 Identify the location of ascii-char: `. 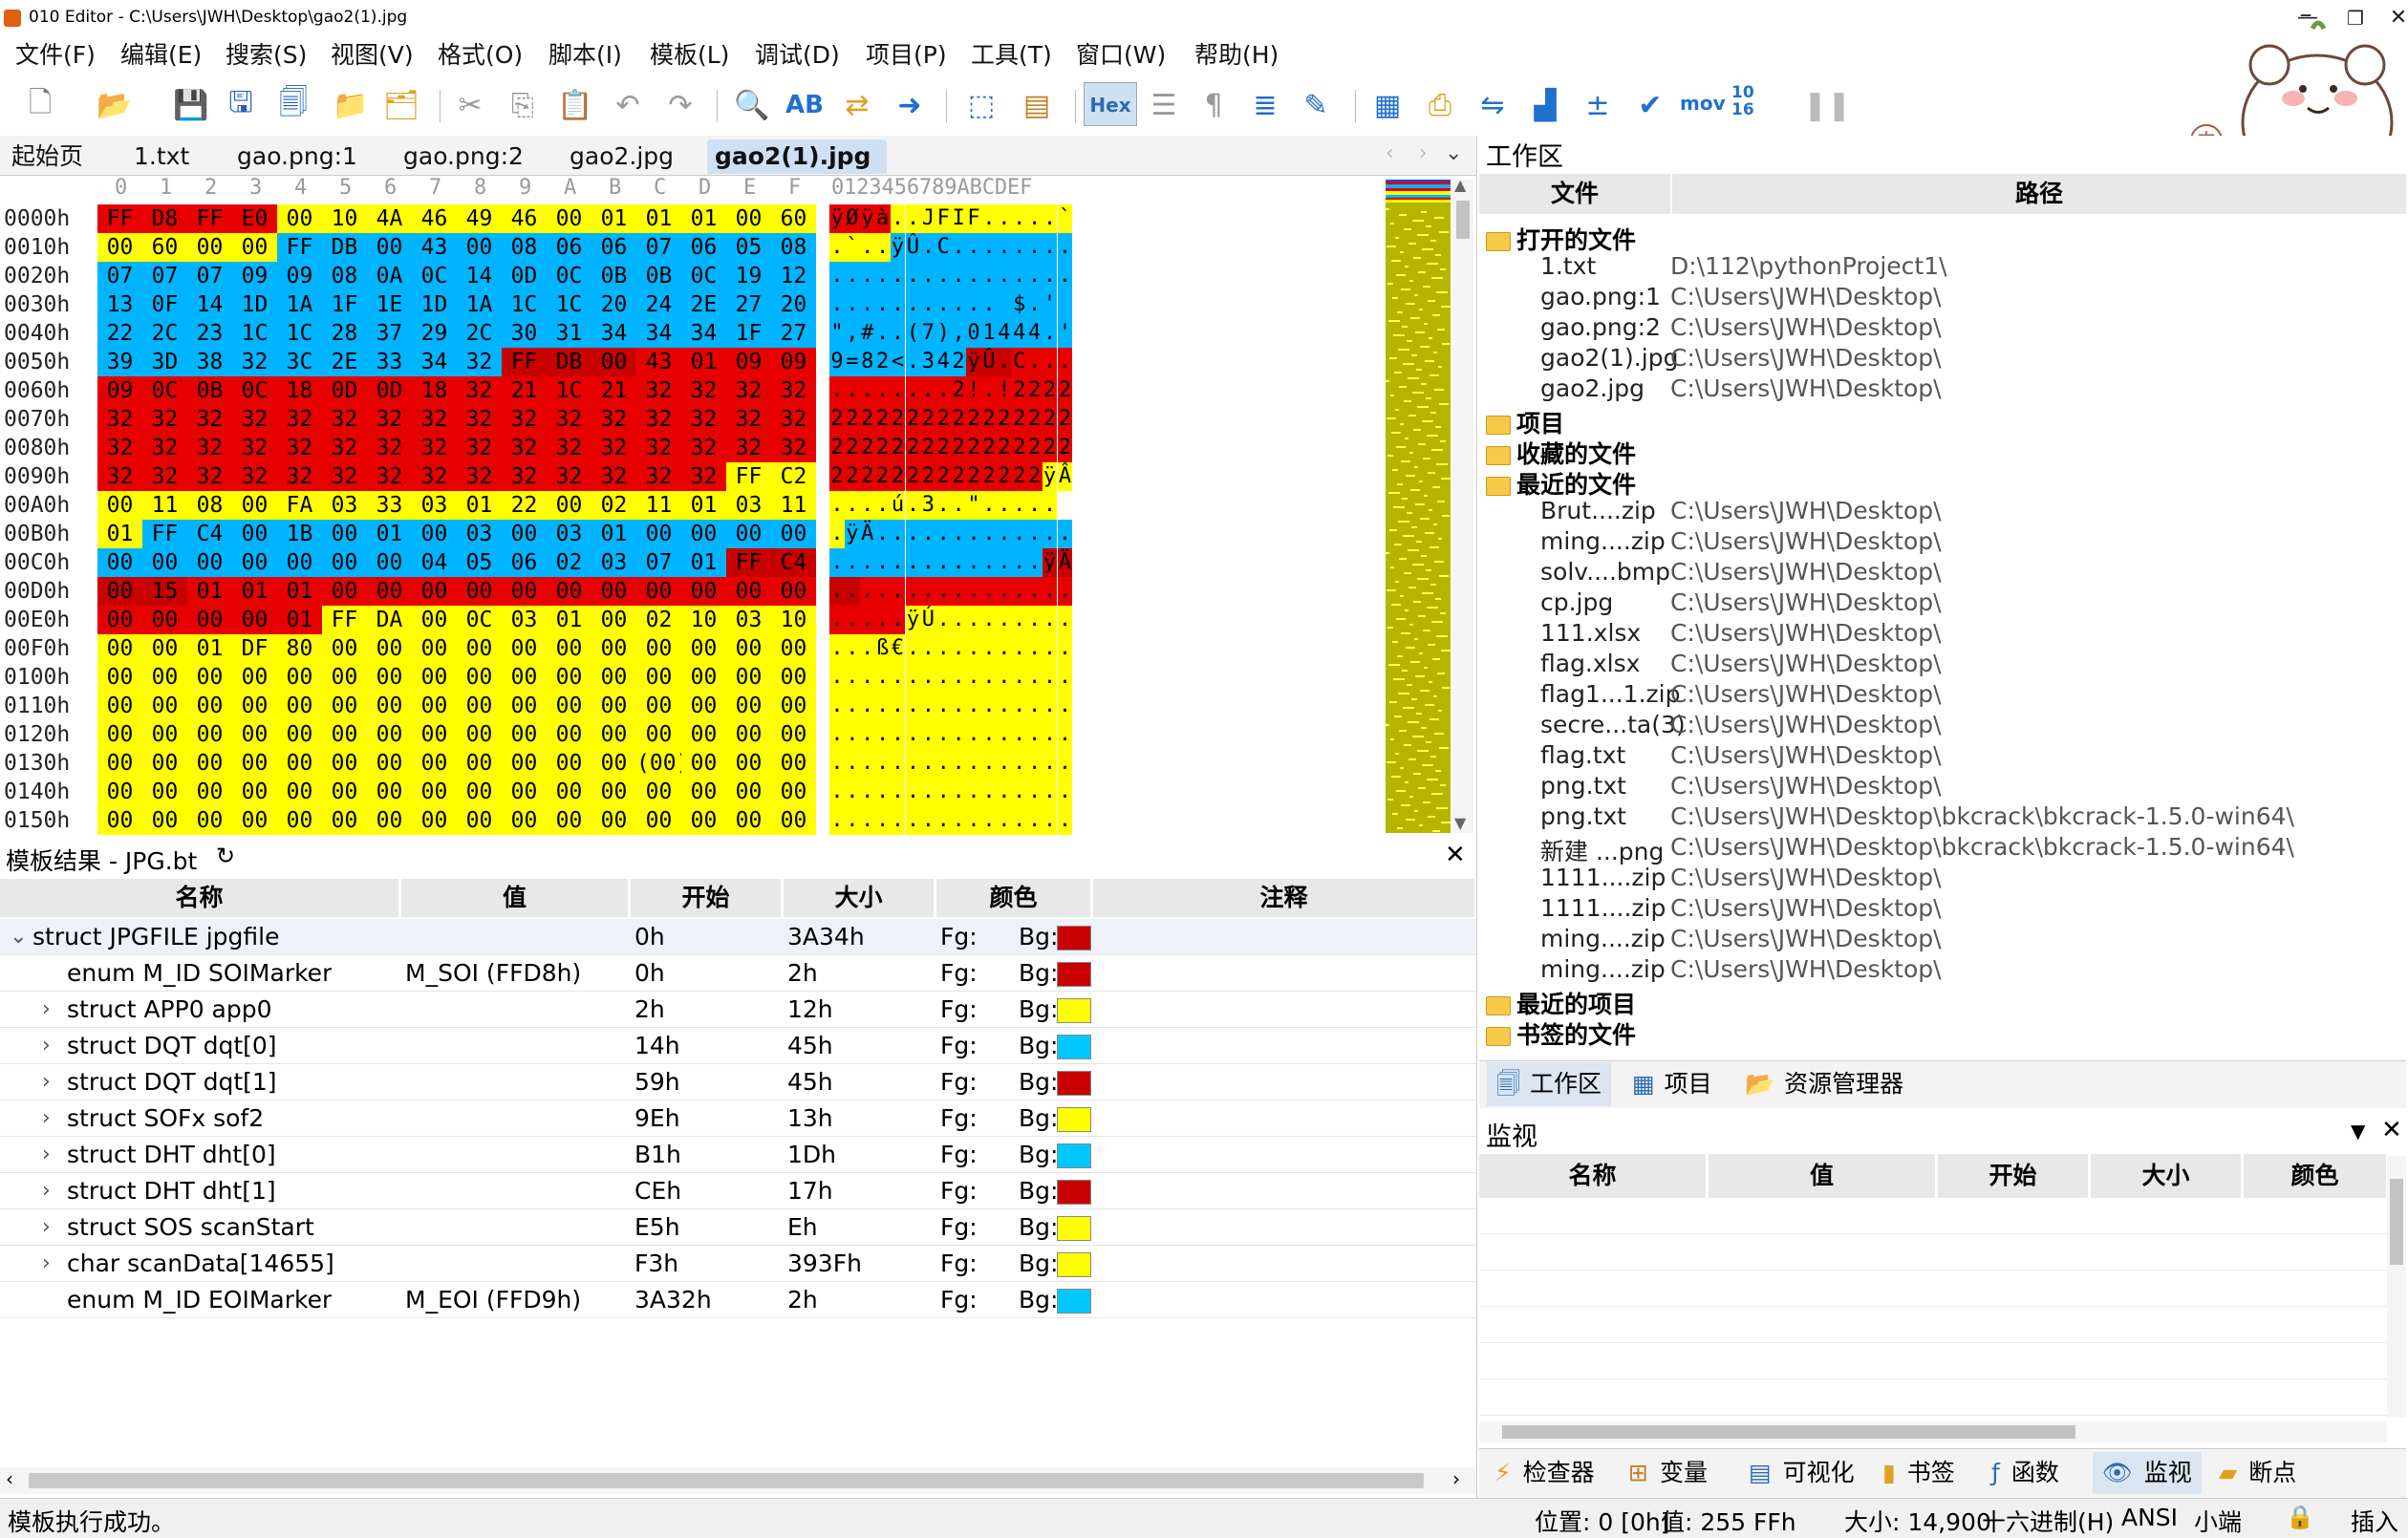
(1065, 219).